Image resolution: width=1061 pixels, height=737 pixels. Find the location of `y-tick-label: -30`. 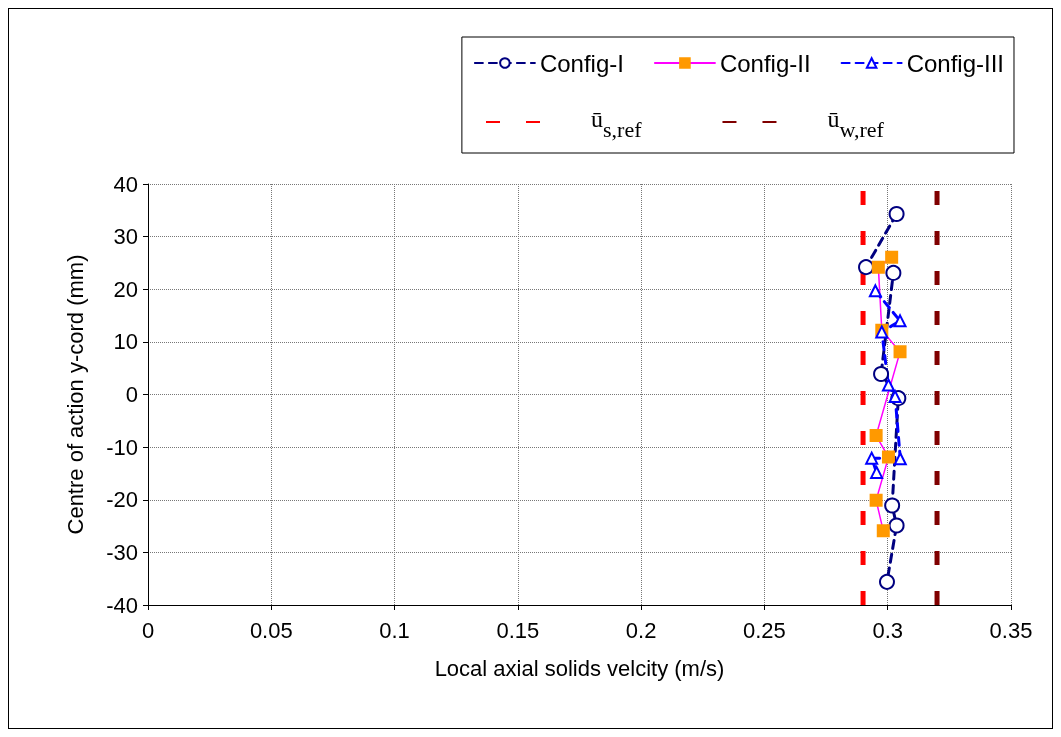

y-tick-label: -30 is located at coordinates (122, 552).